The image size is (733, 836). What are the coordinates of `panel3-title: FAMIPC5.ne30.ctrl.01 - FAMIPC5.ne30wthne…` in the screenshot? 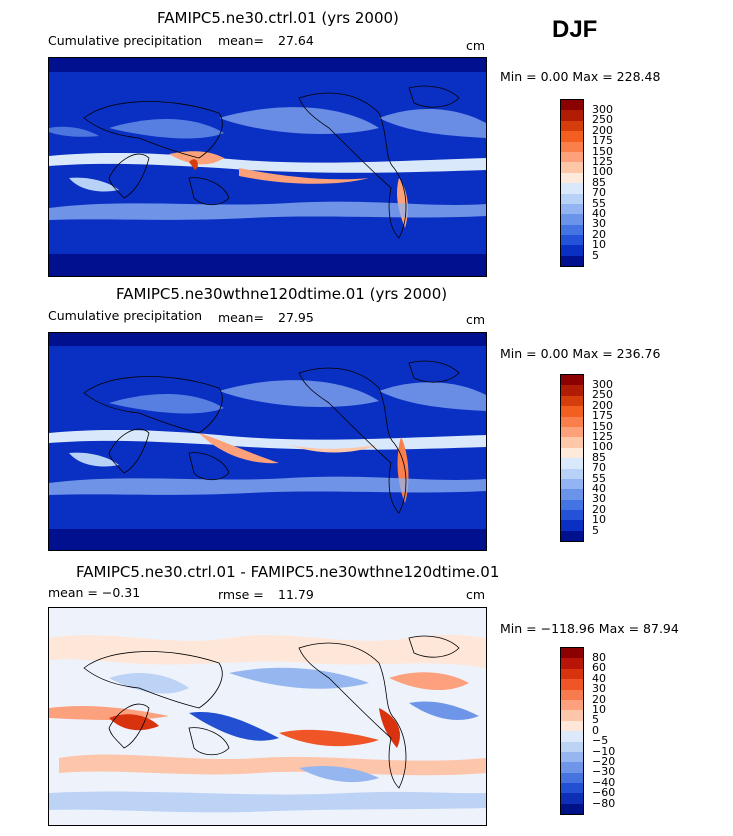 It's located at (288, 572).